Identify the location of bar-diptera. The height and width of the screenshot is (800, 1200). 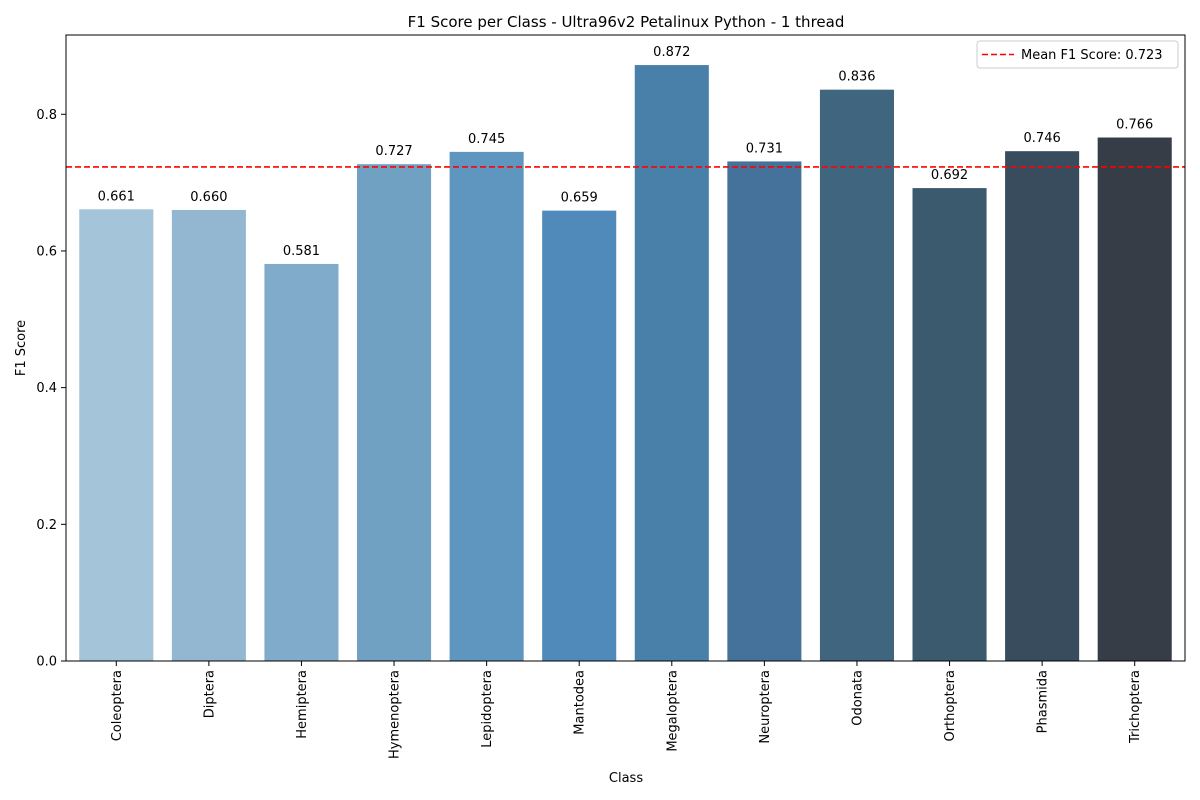
(208, 435).